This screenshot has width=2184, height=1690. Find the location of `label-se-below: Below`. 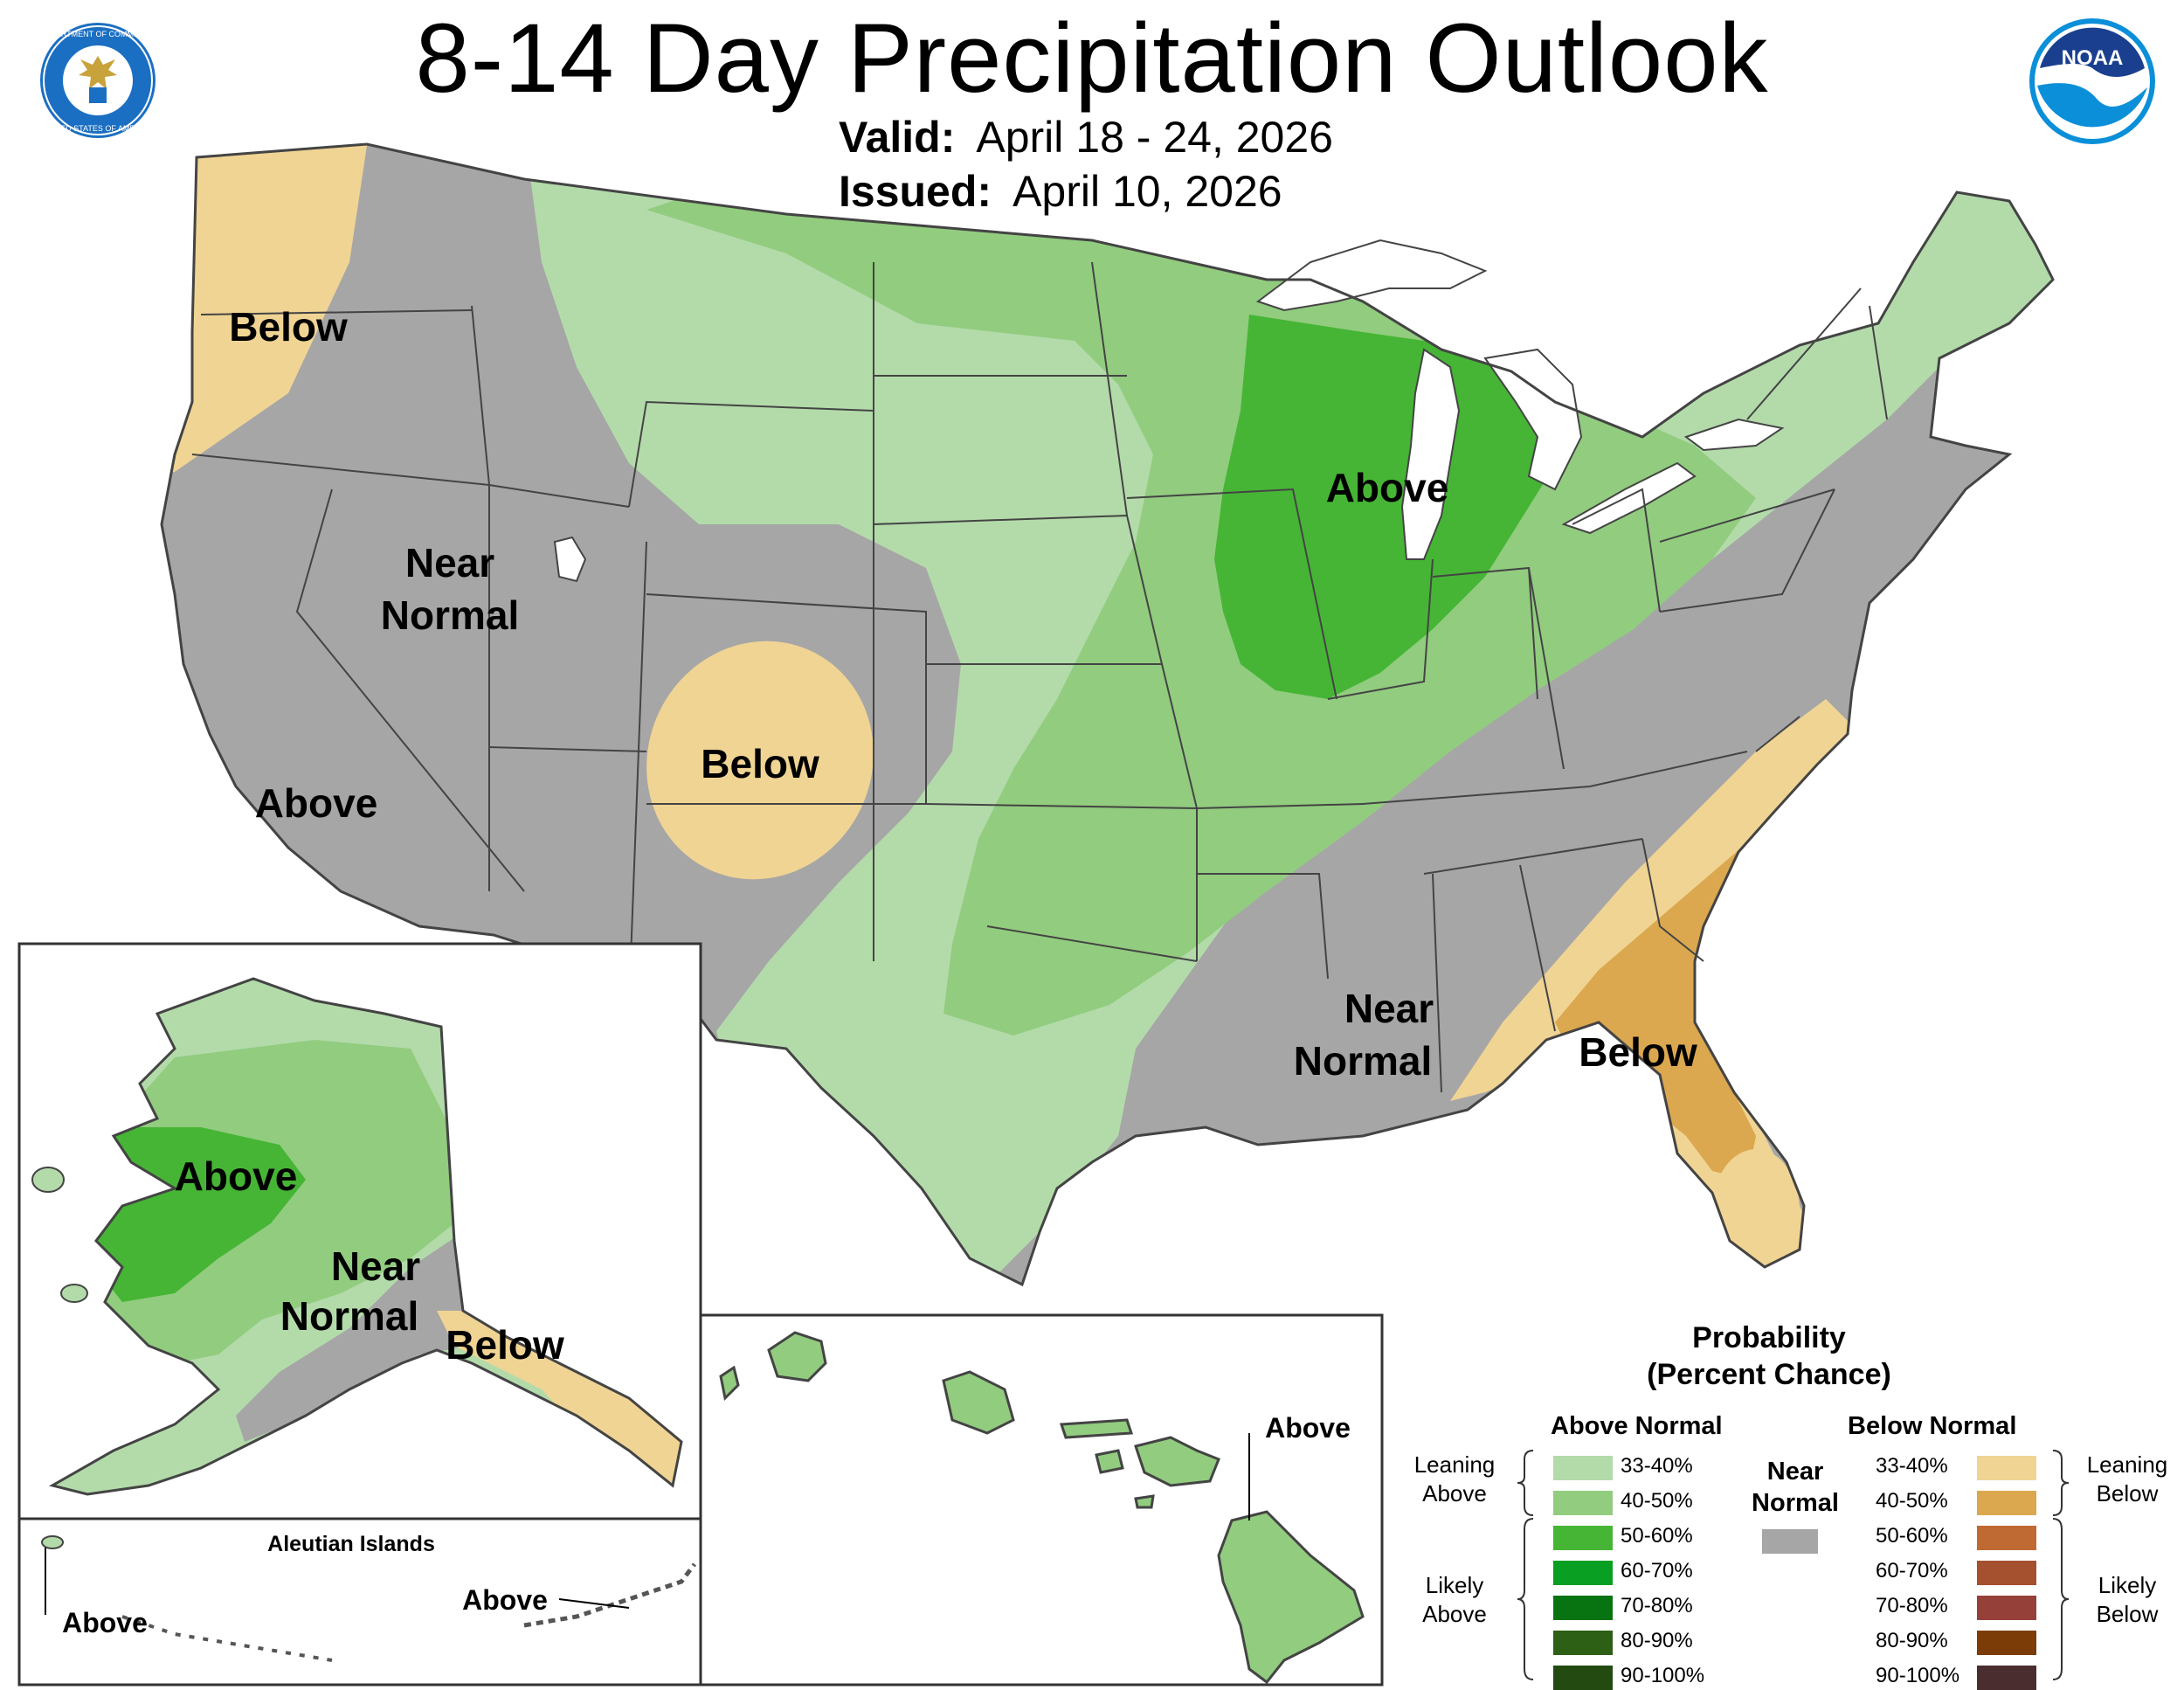

label-se-below: Below is located at coordinates (1638, 1052).